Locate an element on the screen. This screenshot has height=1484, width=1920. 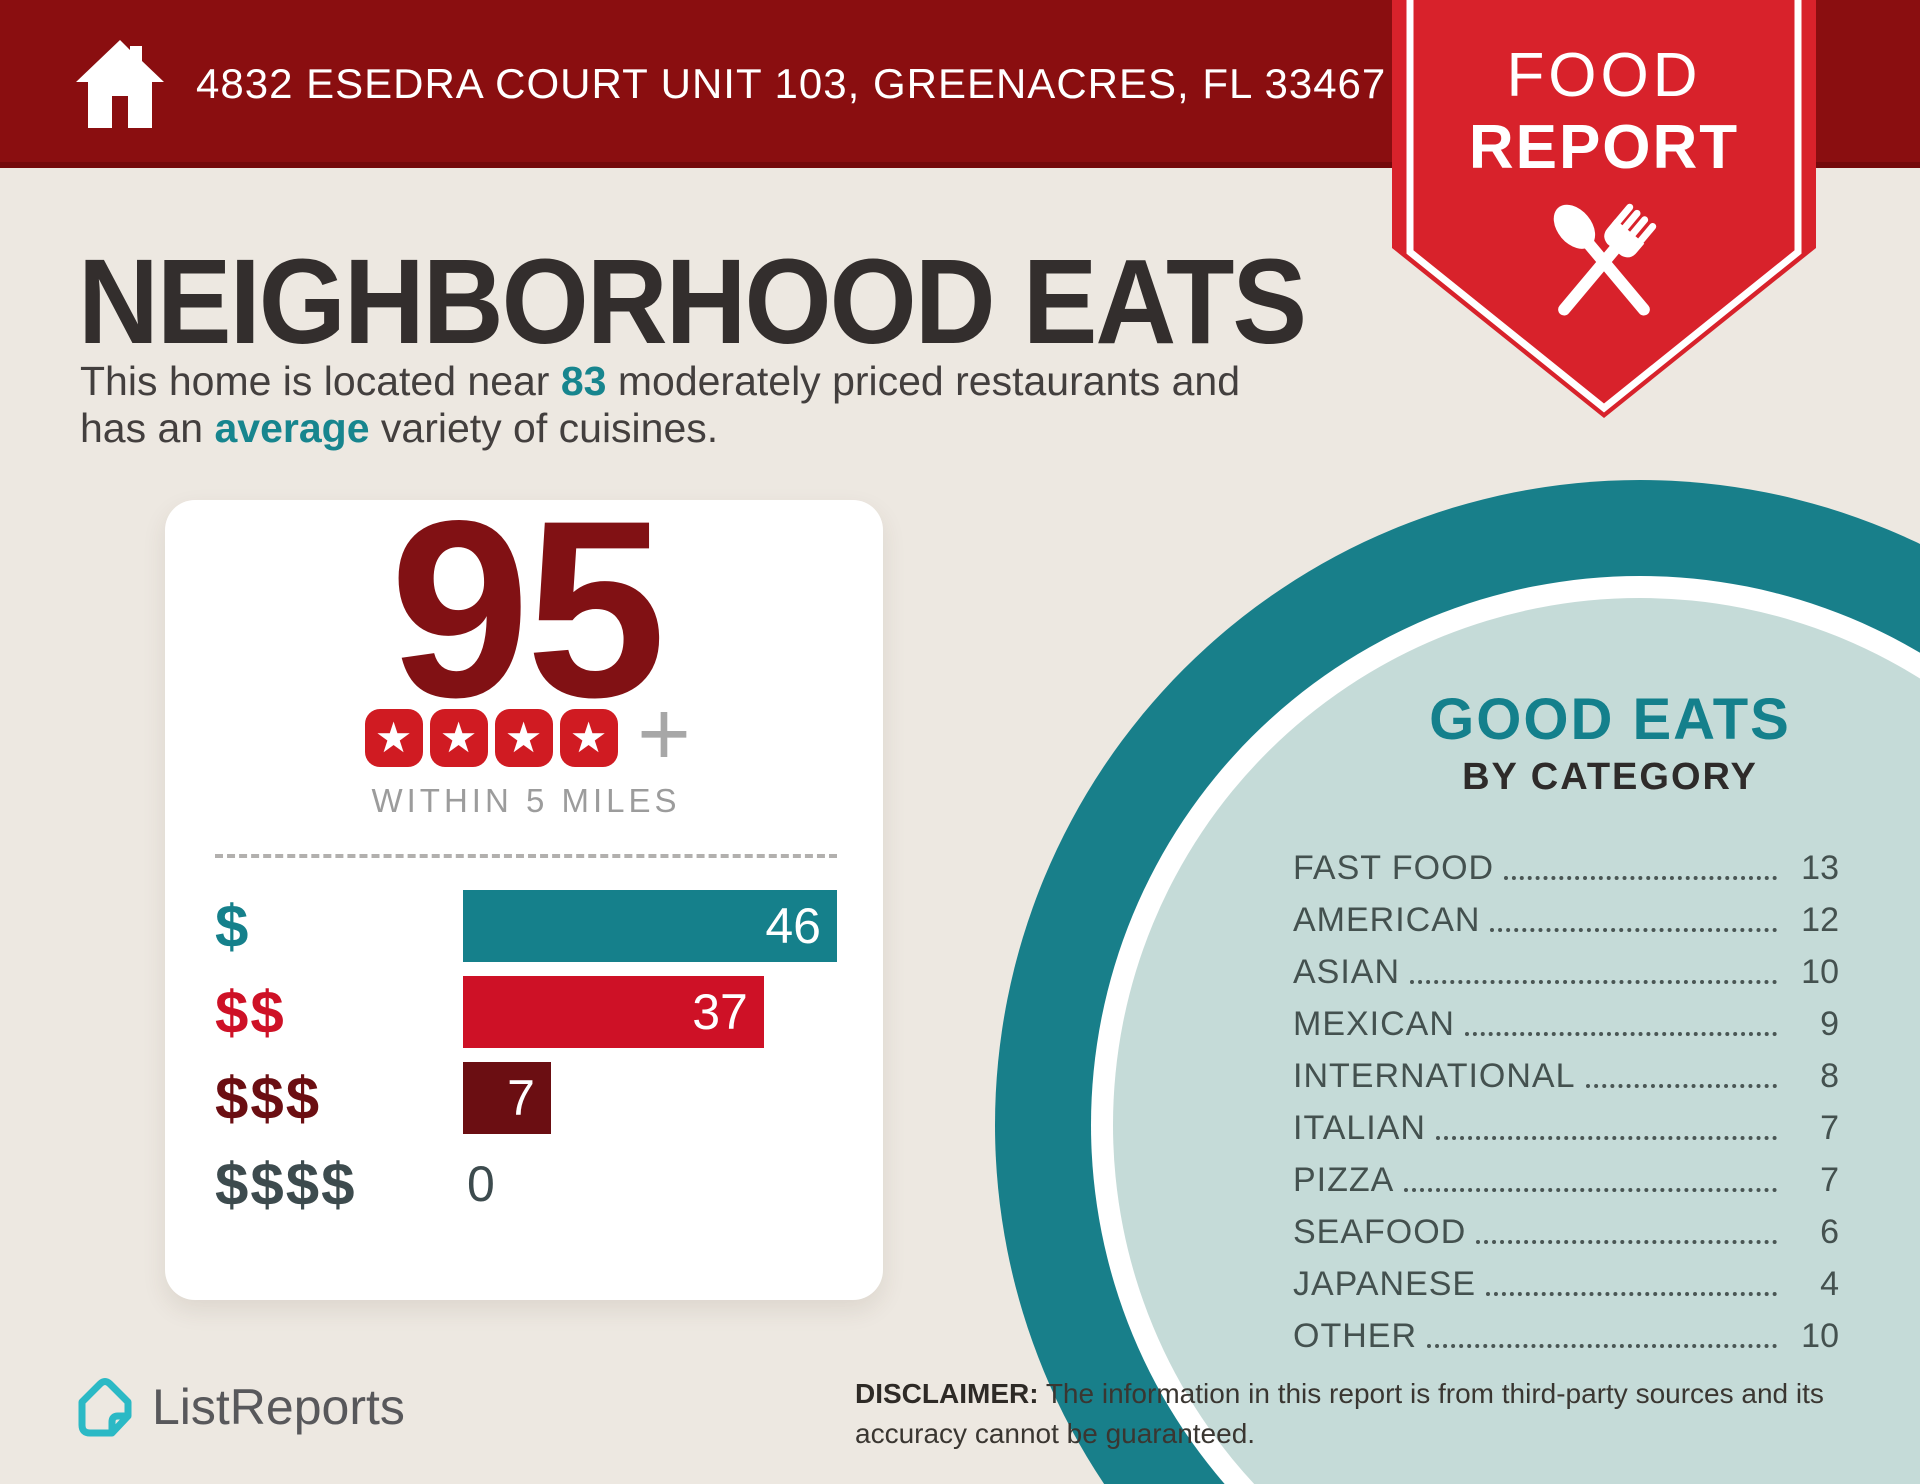
food-report-ribbon: FOOD REPORT is located at coordinates (1604, 216).